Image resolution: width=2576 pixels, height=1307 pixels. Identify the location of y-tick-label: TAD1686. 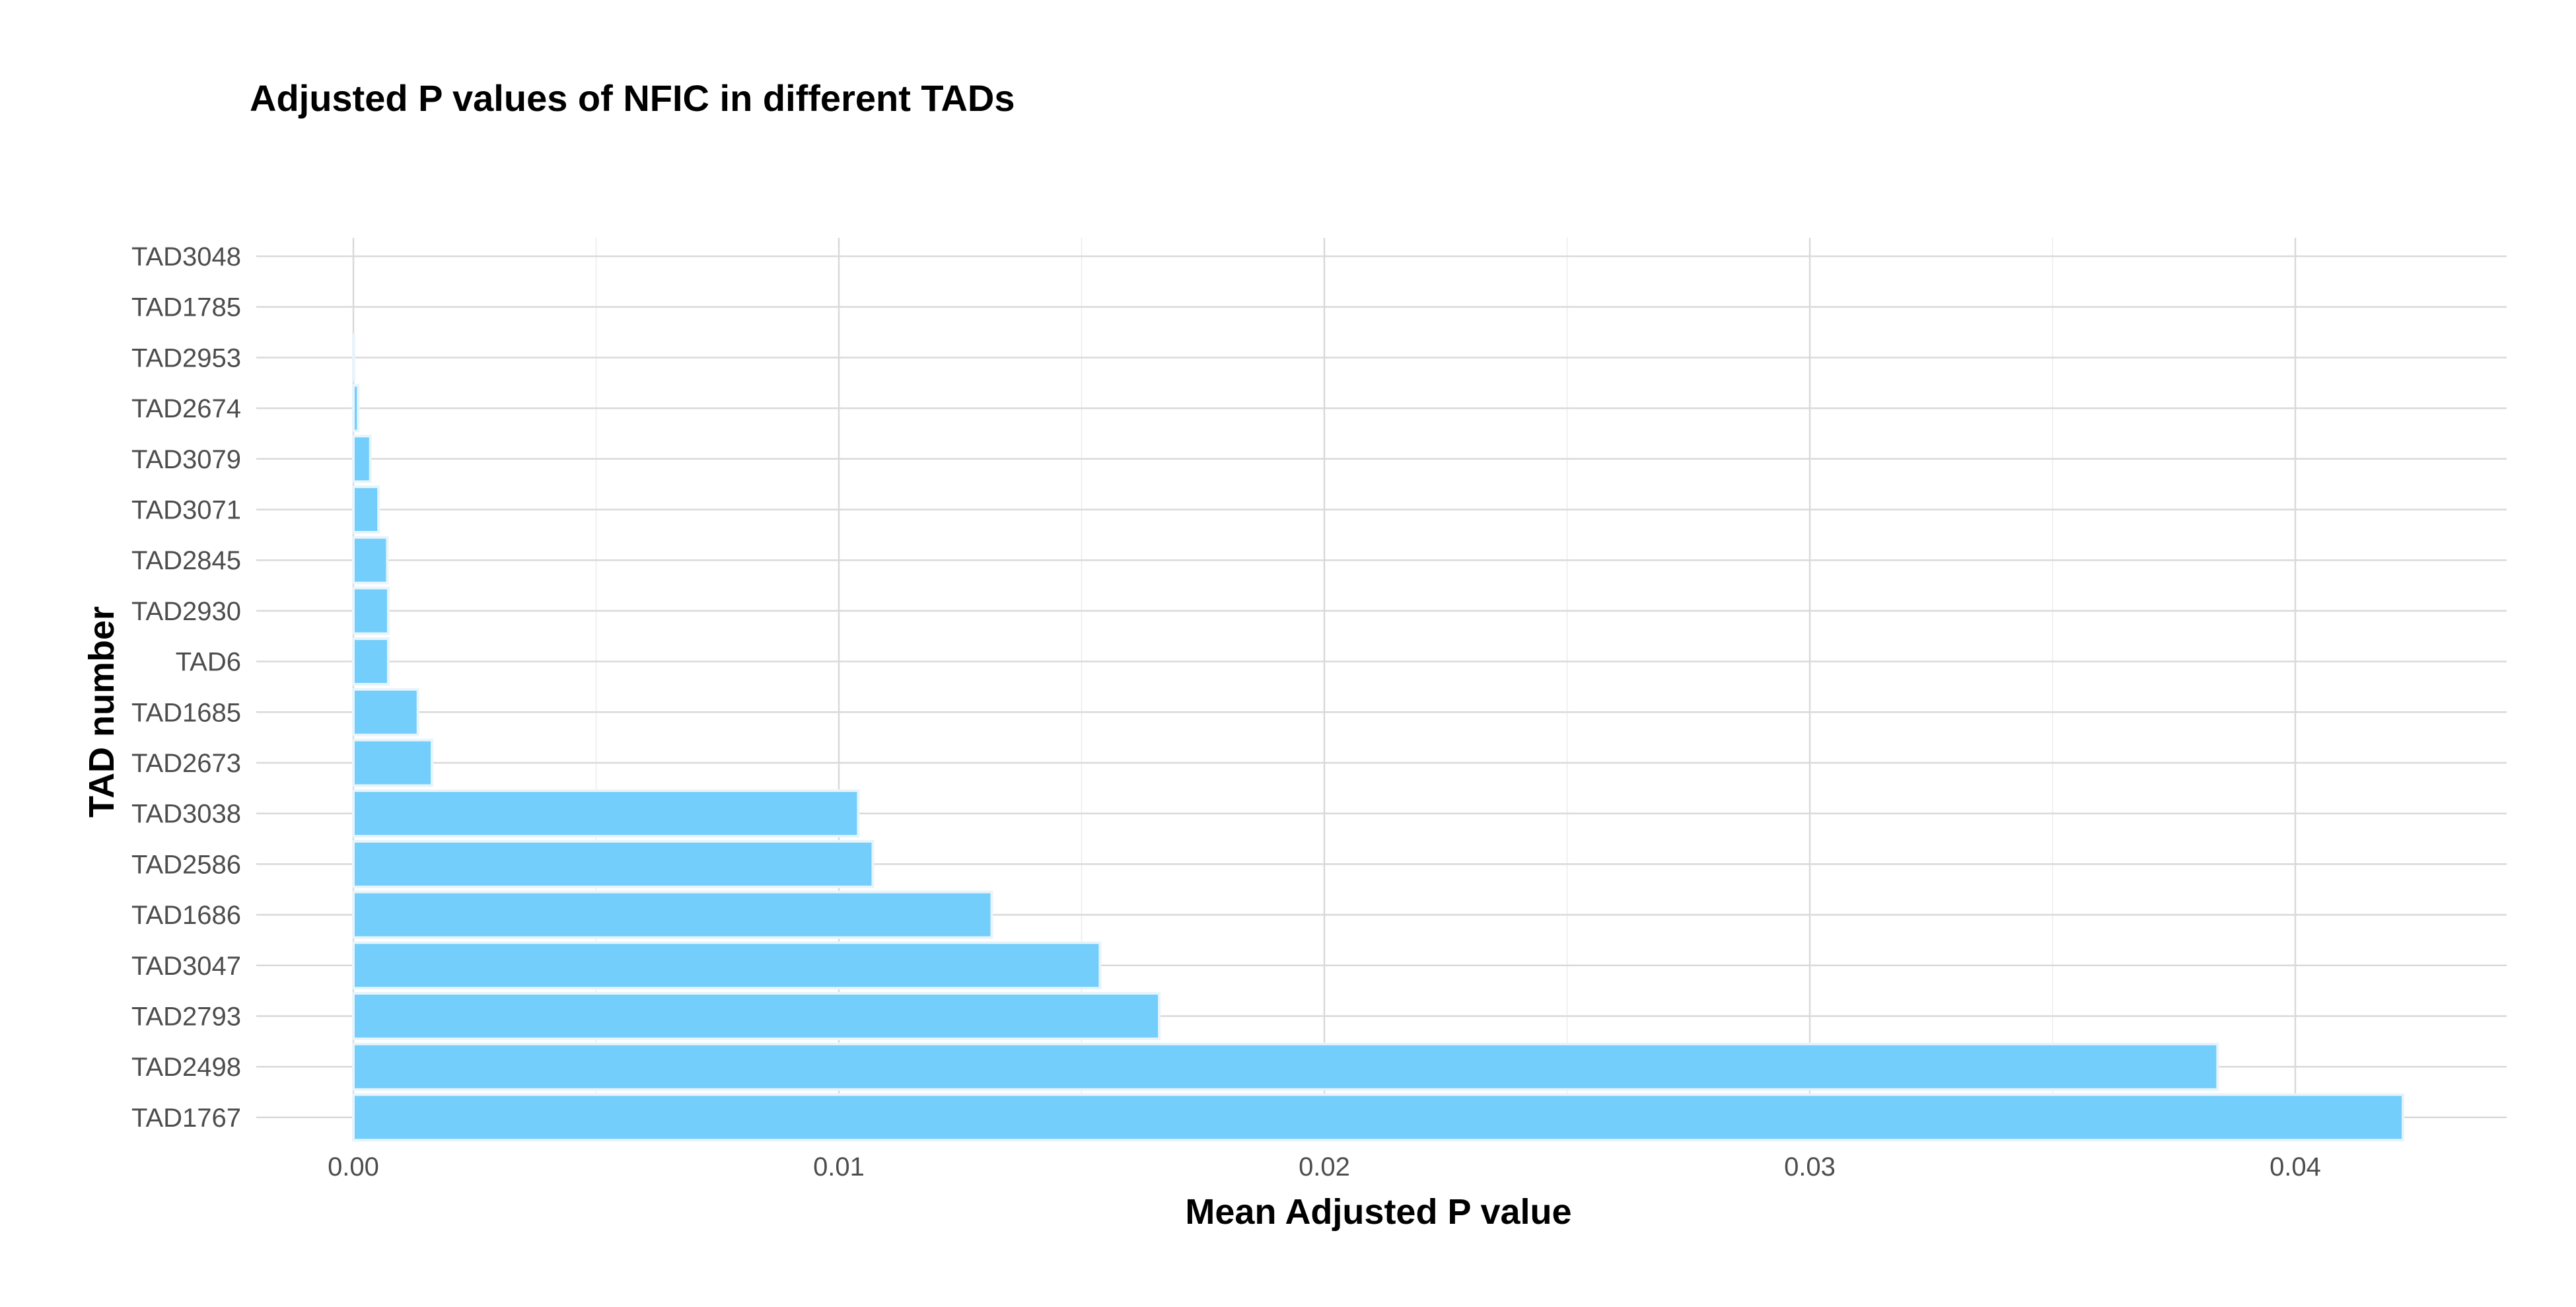
(186, 915).